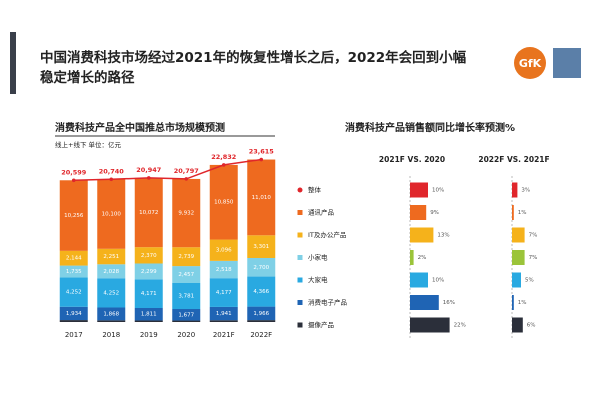  I want to click on chart-title: 消费科技产品销售额同比增长率预测%, so click(430, 127).